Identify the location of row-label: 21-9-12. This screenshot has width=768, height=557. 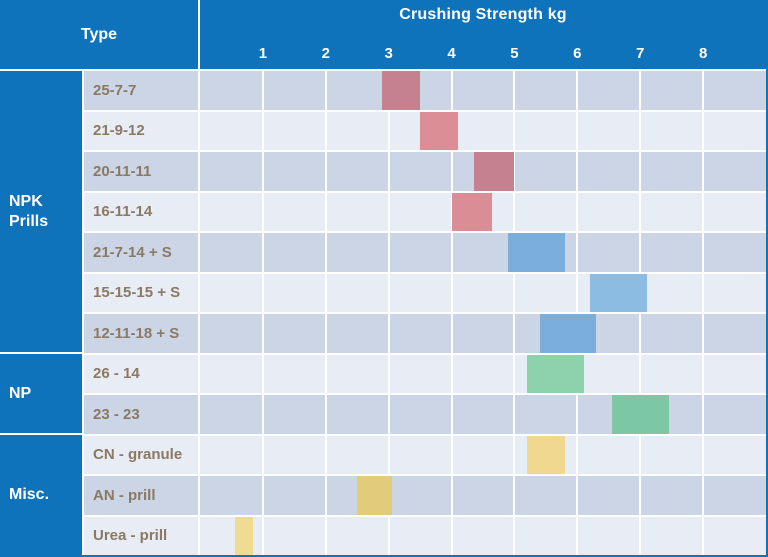
(141, 130).